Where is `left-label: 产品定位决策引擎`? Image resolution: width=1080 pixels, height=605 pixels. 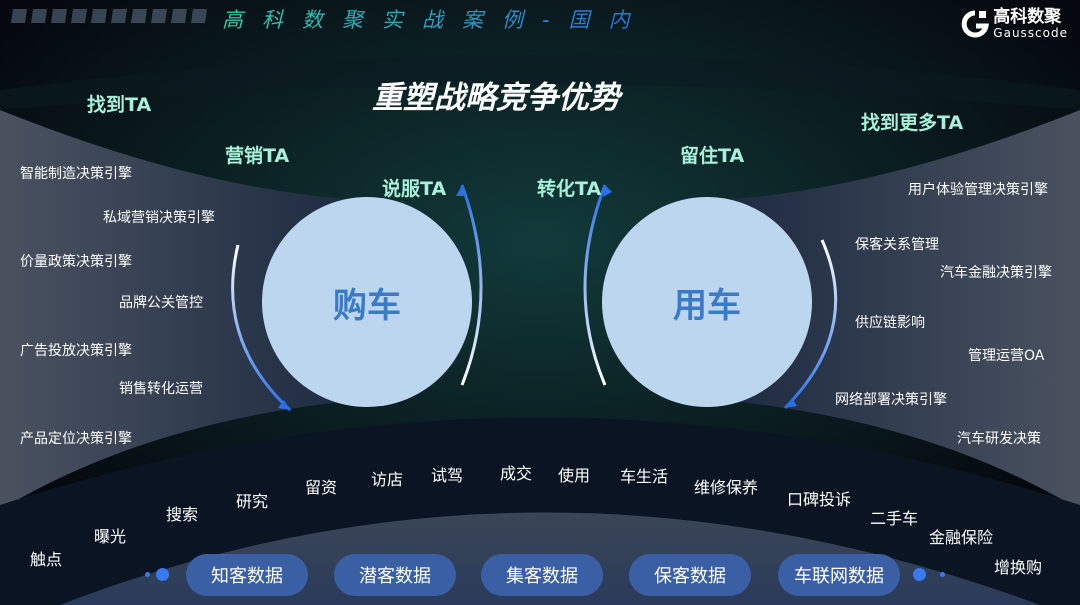
left-label: 产品定位决策引擎 is located at coordinates (76, 439).